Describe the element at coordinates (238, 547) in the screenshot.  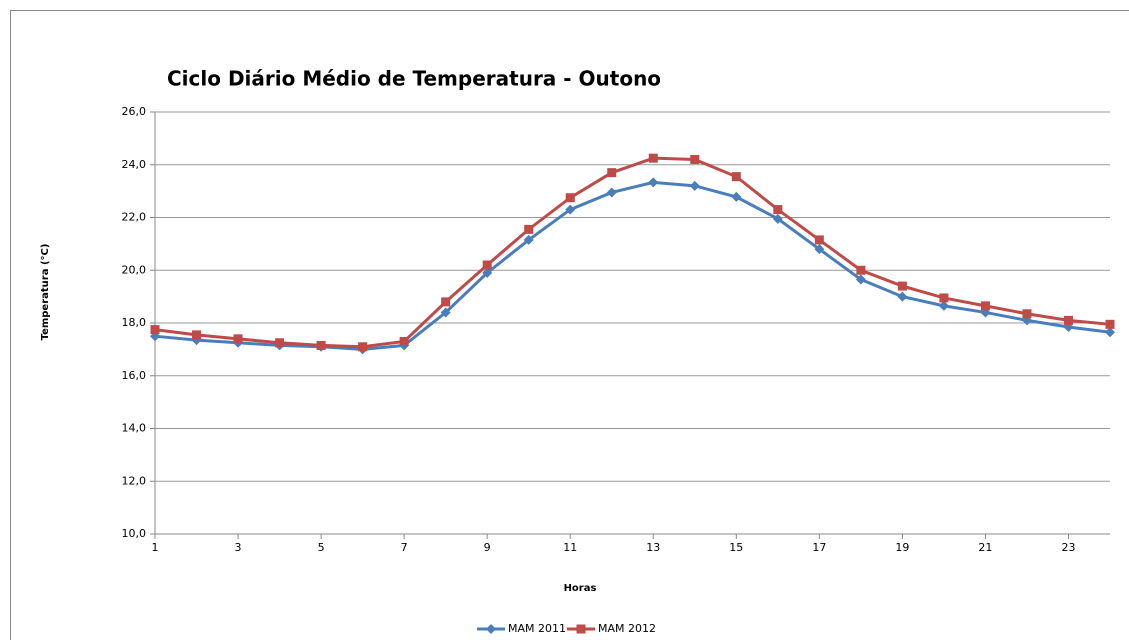
I see `x-tick-label: 3` at that location.